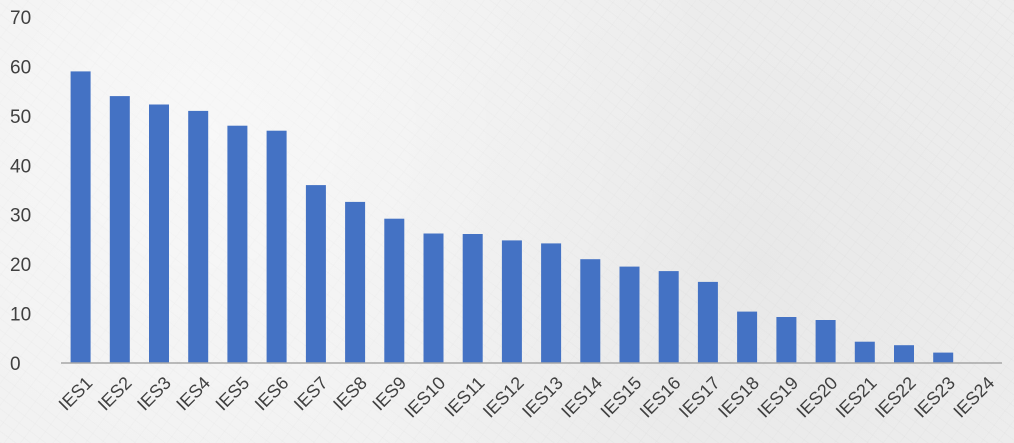 The width and height of the screenshot is (1014, 443). What do you see at coordinates (76, 394) in the screenshot?
I see `x-tick-label: IES1` at bounding box center [76, 394].